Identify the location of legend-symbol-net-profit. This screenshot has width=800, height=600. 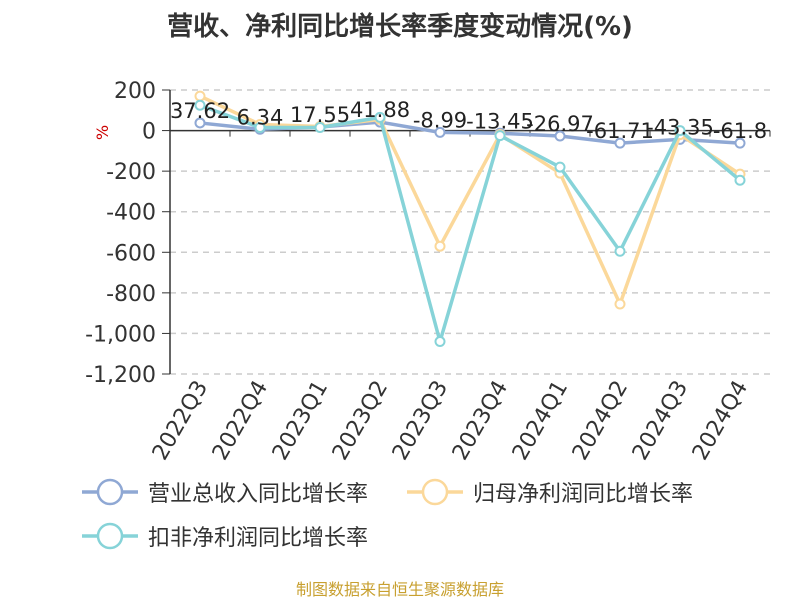
(435, 492).